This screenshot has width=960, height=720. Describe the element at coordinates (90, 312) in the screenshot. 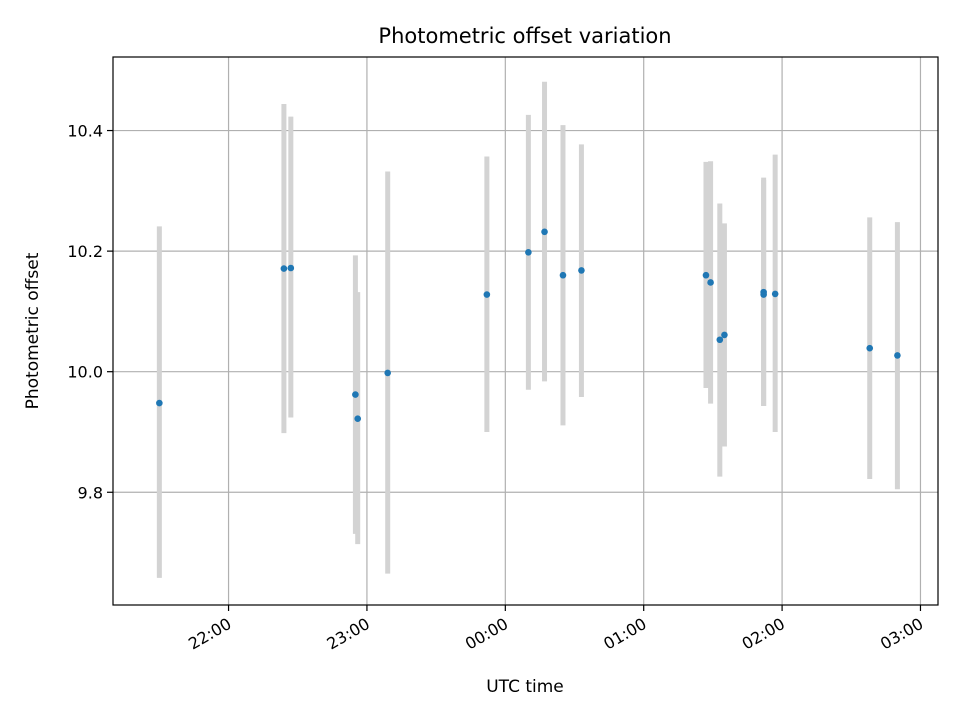

I see `y-axis-ticks: 9.8 10.0 10.2 10.4` at that location.